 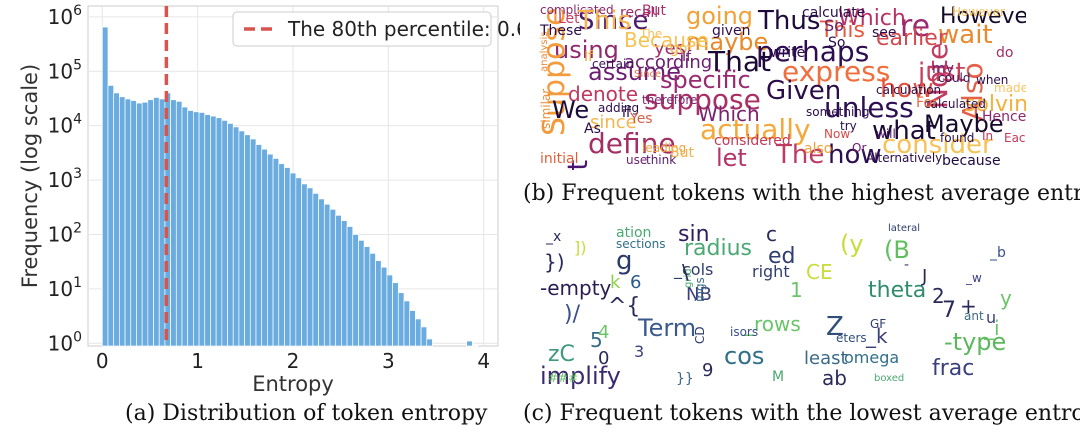 I want to click on wordcloud-token: sections, so click(x=641, y=244).